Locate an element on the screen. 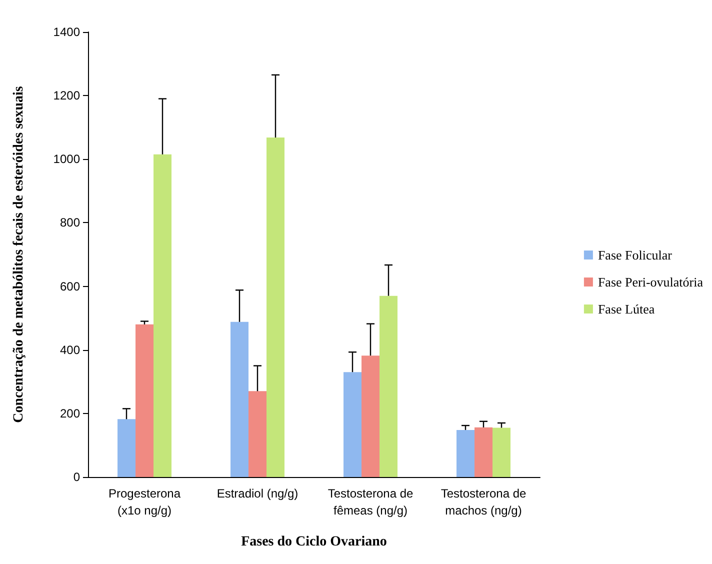  y-tick-label: 1000 is located at coordinates (66, 159).